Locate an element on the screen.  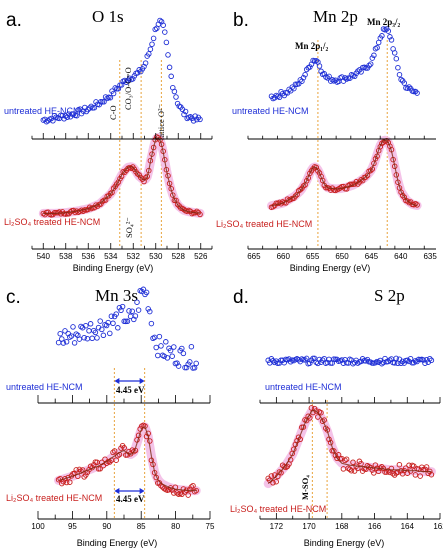
panel-d-tick-label: 172 is located at coordinates (277, 526).